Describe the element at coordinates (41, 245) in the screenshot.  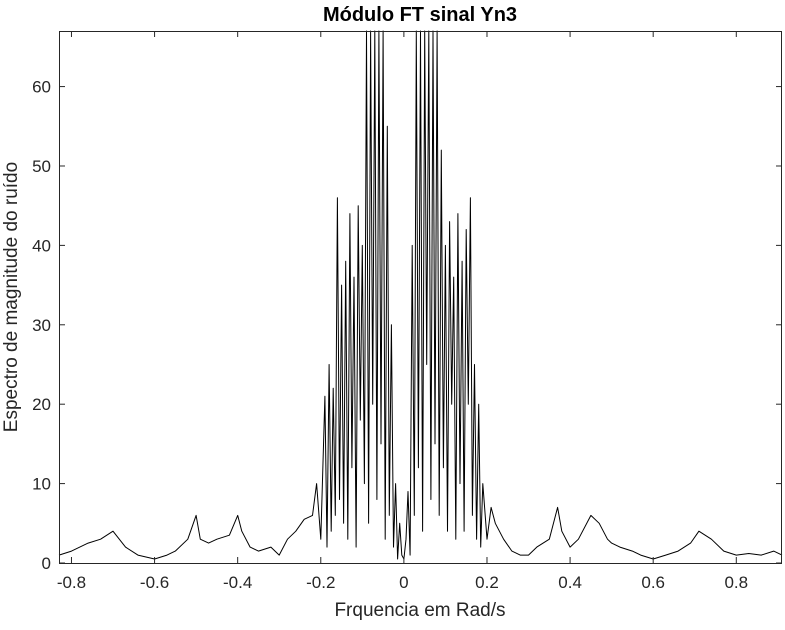
I see `y-tick-label: 40` at that location.